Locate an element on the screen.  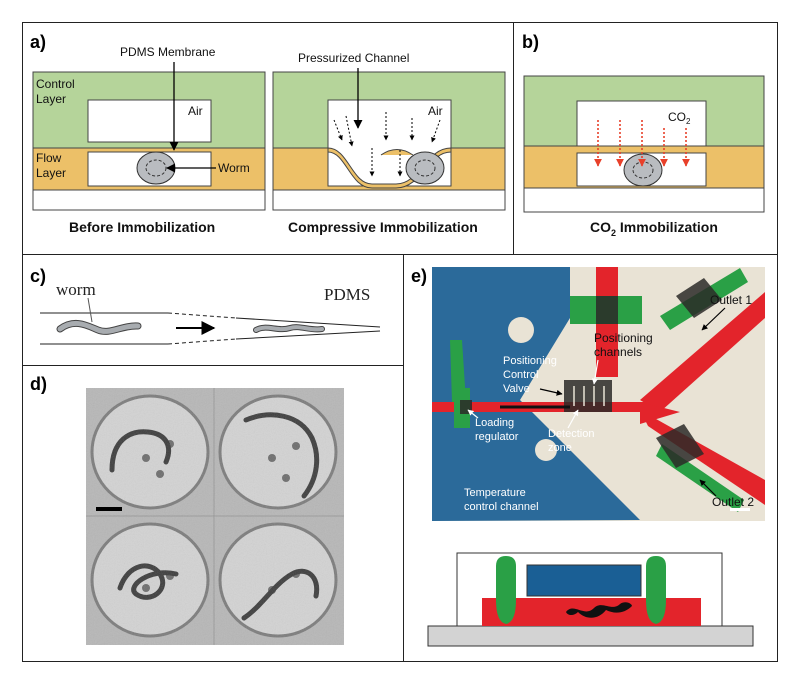
temperature-channel-region is located at coordinates (536, 394).